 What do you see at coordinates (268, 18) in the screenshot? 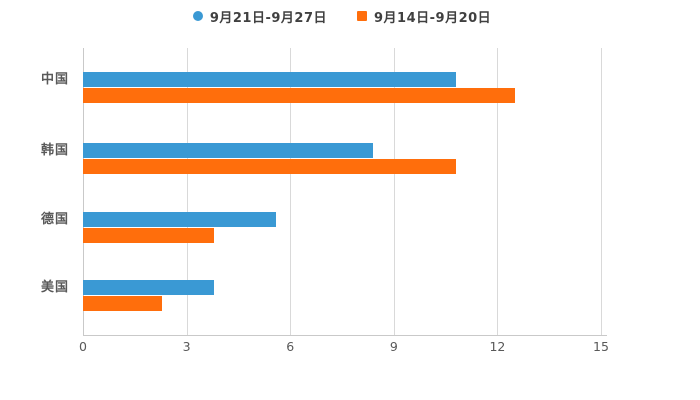
I see `legend-label: 9月21日-9月27日` at bounding box center [268, 18].